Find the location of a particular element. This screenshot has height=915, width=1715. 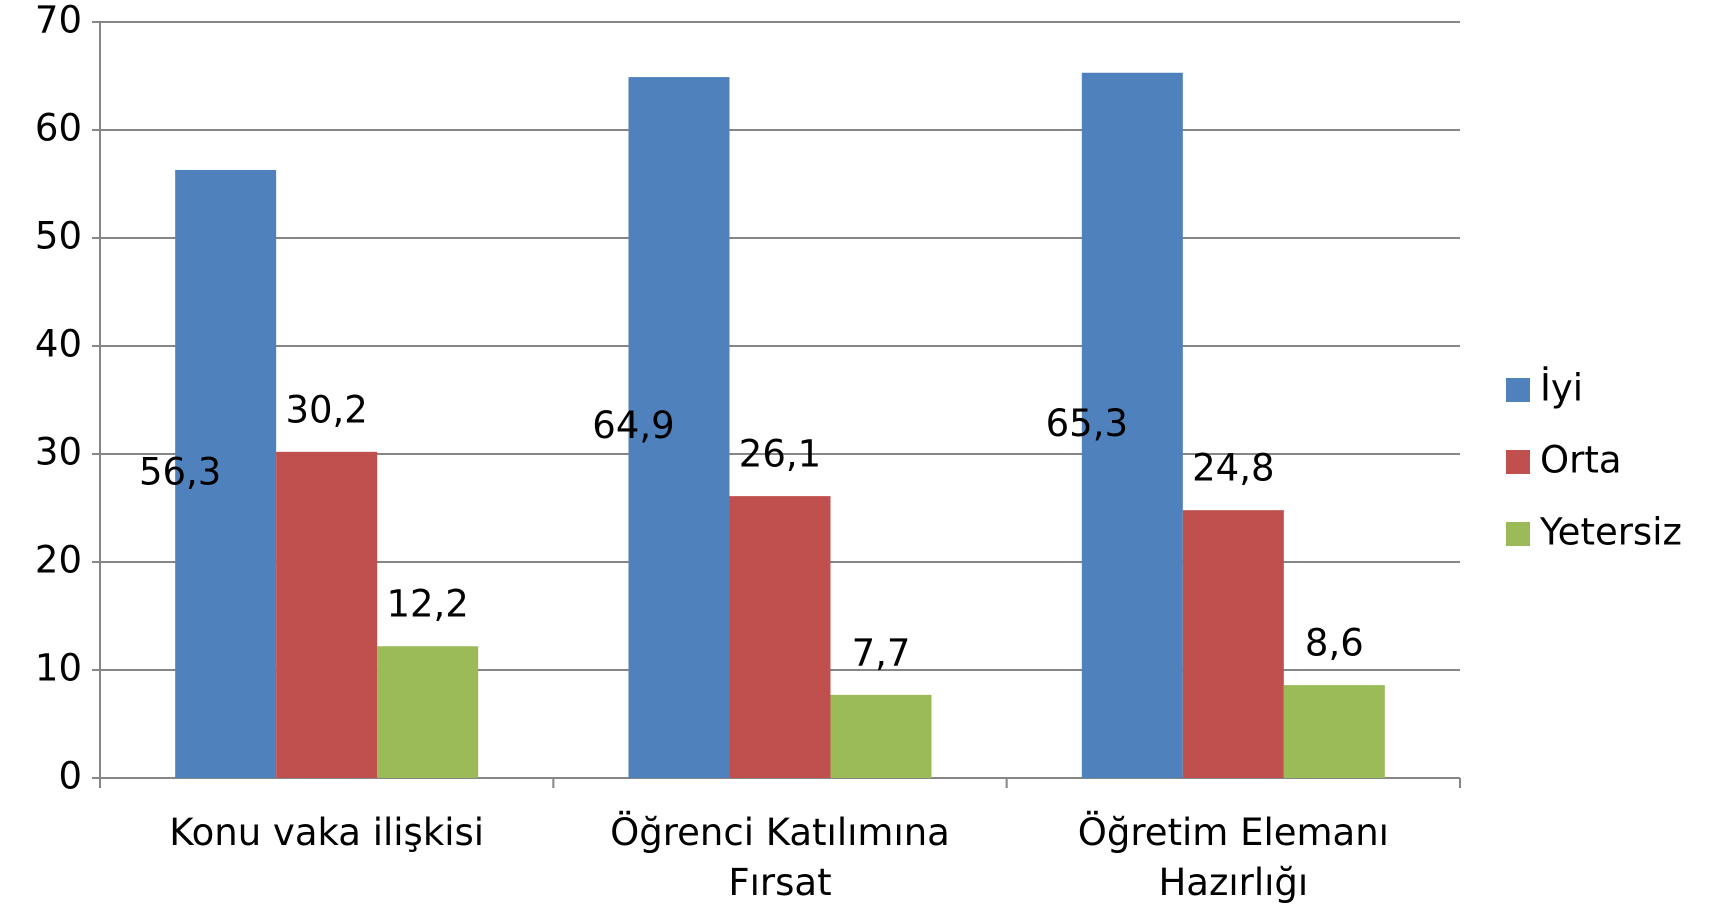

y-tick-label: 70 is located at coordinates (58, 21).